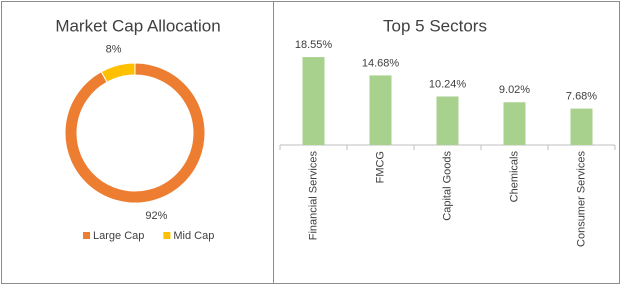 The height and width of the screenshot is (286, 622). Describe the element at coordinates (447, 186) in the screenshot. I see `x-tick-label: Capital Goods` at that location.